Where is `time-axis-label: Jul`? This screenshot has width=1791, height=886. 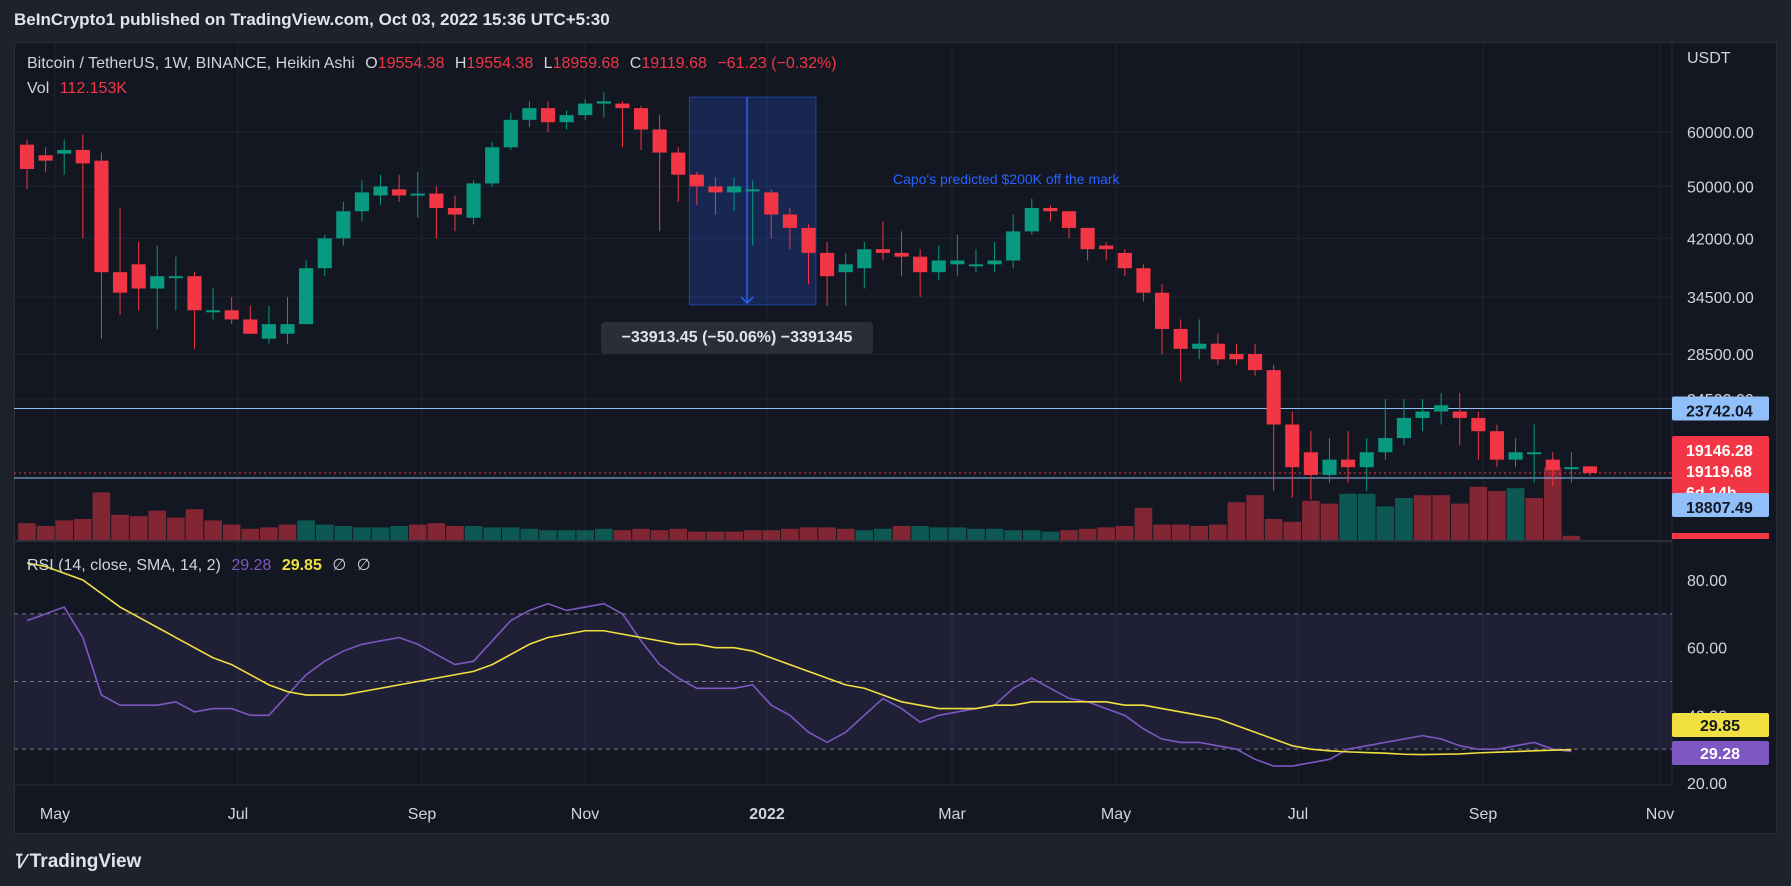
time-axis-label: Jul is located at coordinates (1298, 814).